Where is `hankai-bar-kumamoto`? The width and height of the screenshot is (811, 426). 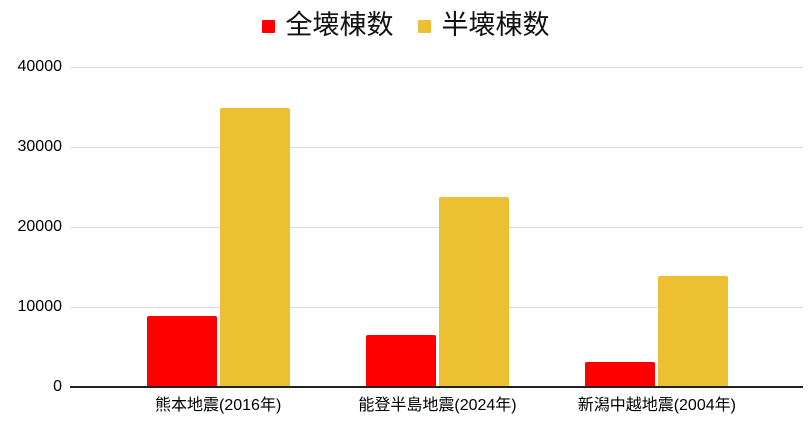 hankai-bar-kumamoto is located at coordinates (254, 247).